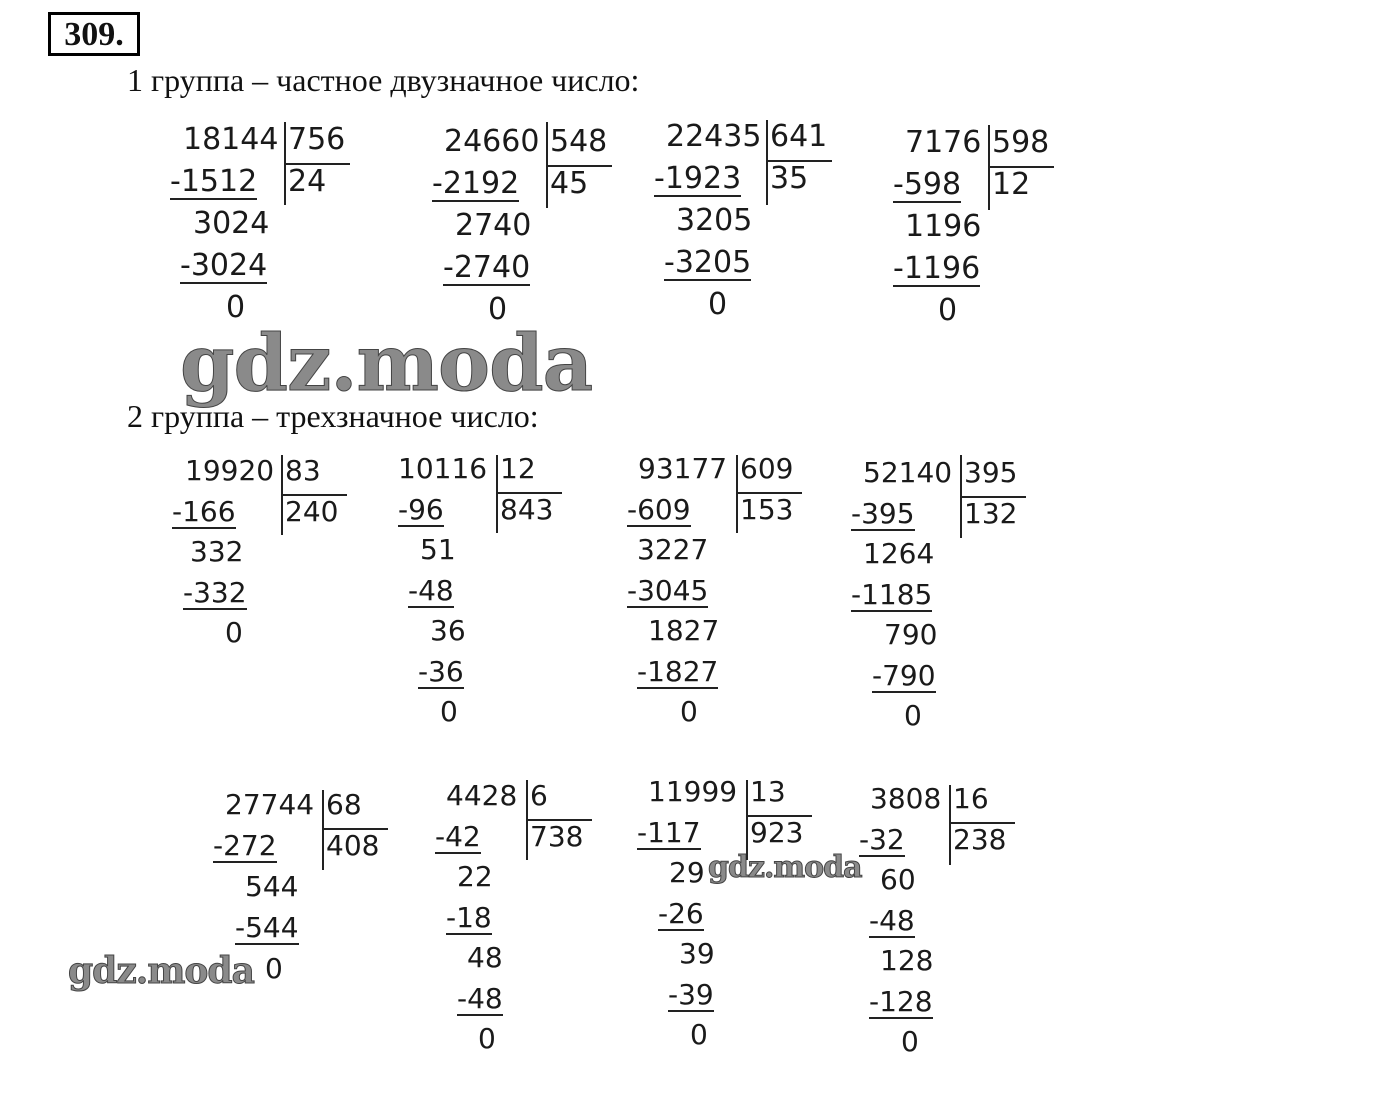 Image resolution: width=1400 pixels, height=1117 pixels. Describe the element at coordinates (270, 804) in the screenshot. I see `dividend: 27744` at that location.